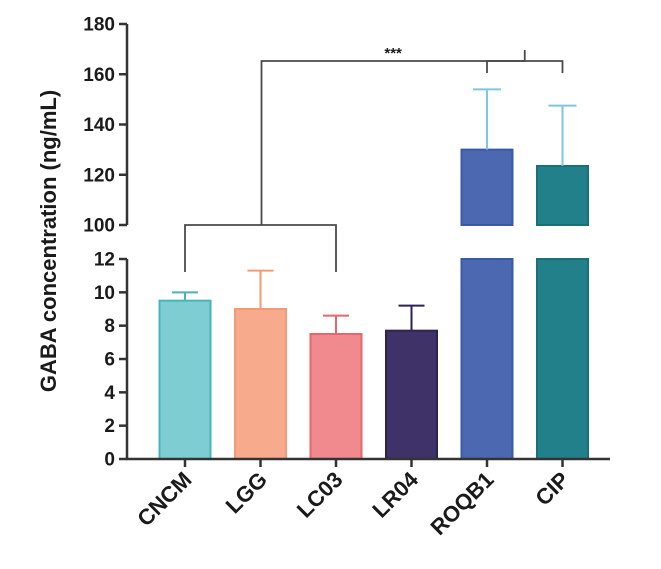 The image size is (661, 569). Describe the element at coordinates (552, 489) in the screenshot. I see `x-category-label-cip: CIP` at that location.